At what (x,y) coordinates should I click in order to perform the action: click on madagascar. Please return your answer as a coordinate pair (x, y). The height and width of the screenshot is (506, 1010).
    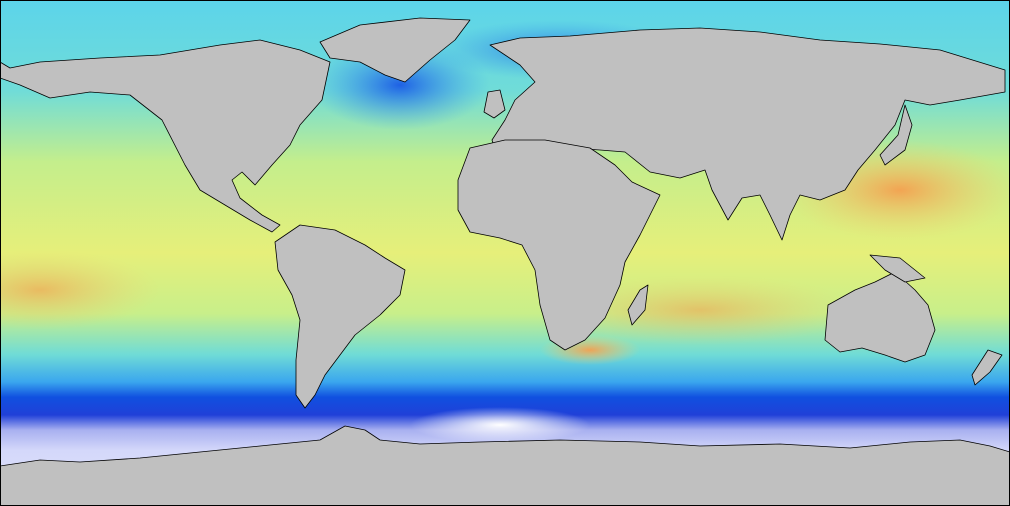
    Looking at the image, I should click on (638, 305).